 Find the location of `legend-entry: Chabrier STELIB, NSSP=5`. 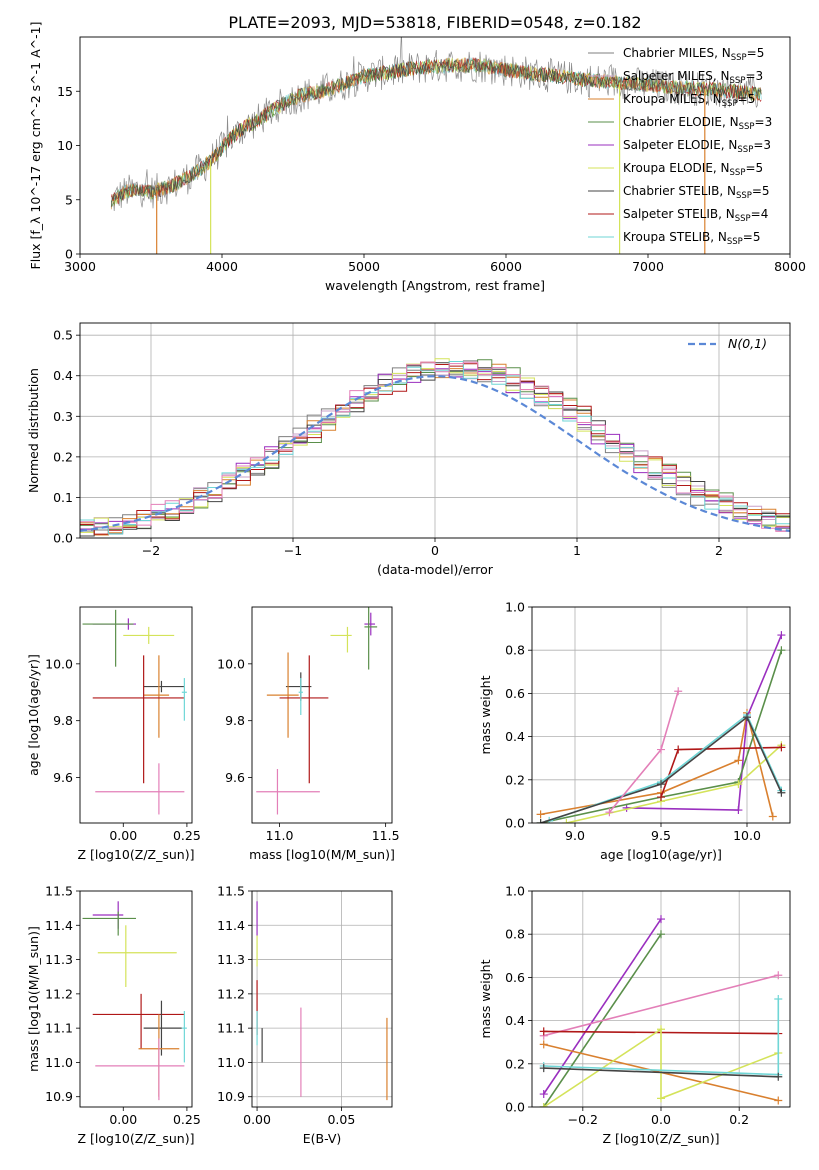

legend-entry: Chabrier STELIB, NSSP=5 is located at coordinates (696, 192).